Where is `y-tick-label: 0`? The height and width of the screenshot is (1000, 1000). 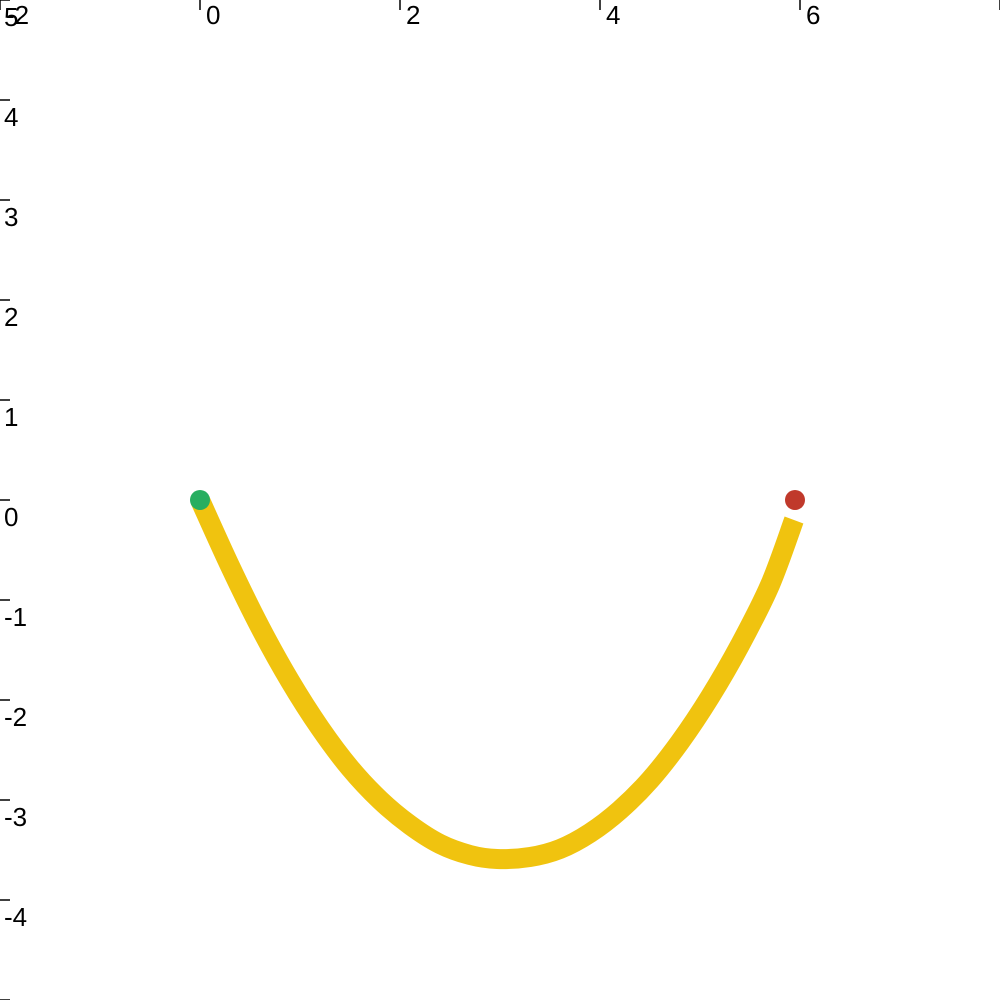 y-tick-label: 0 is located at coordinates (11, 517).